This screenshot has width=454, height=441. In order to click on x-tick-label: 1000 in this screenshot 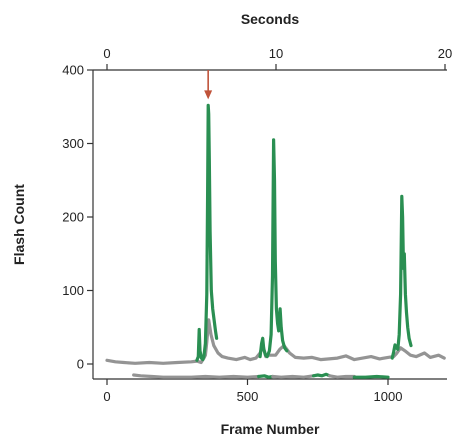, I will do `click(388, 396)`.